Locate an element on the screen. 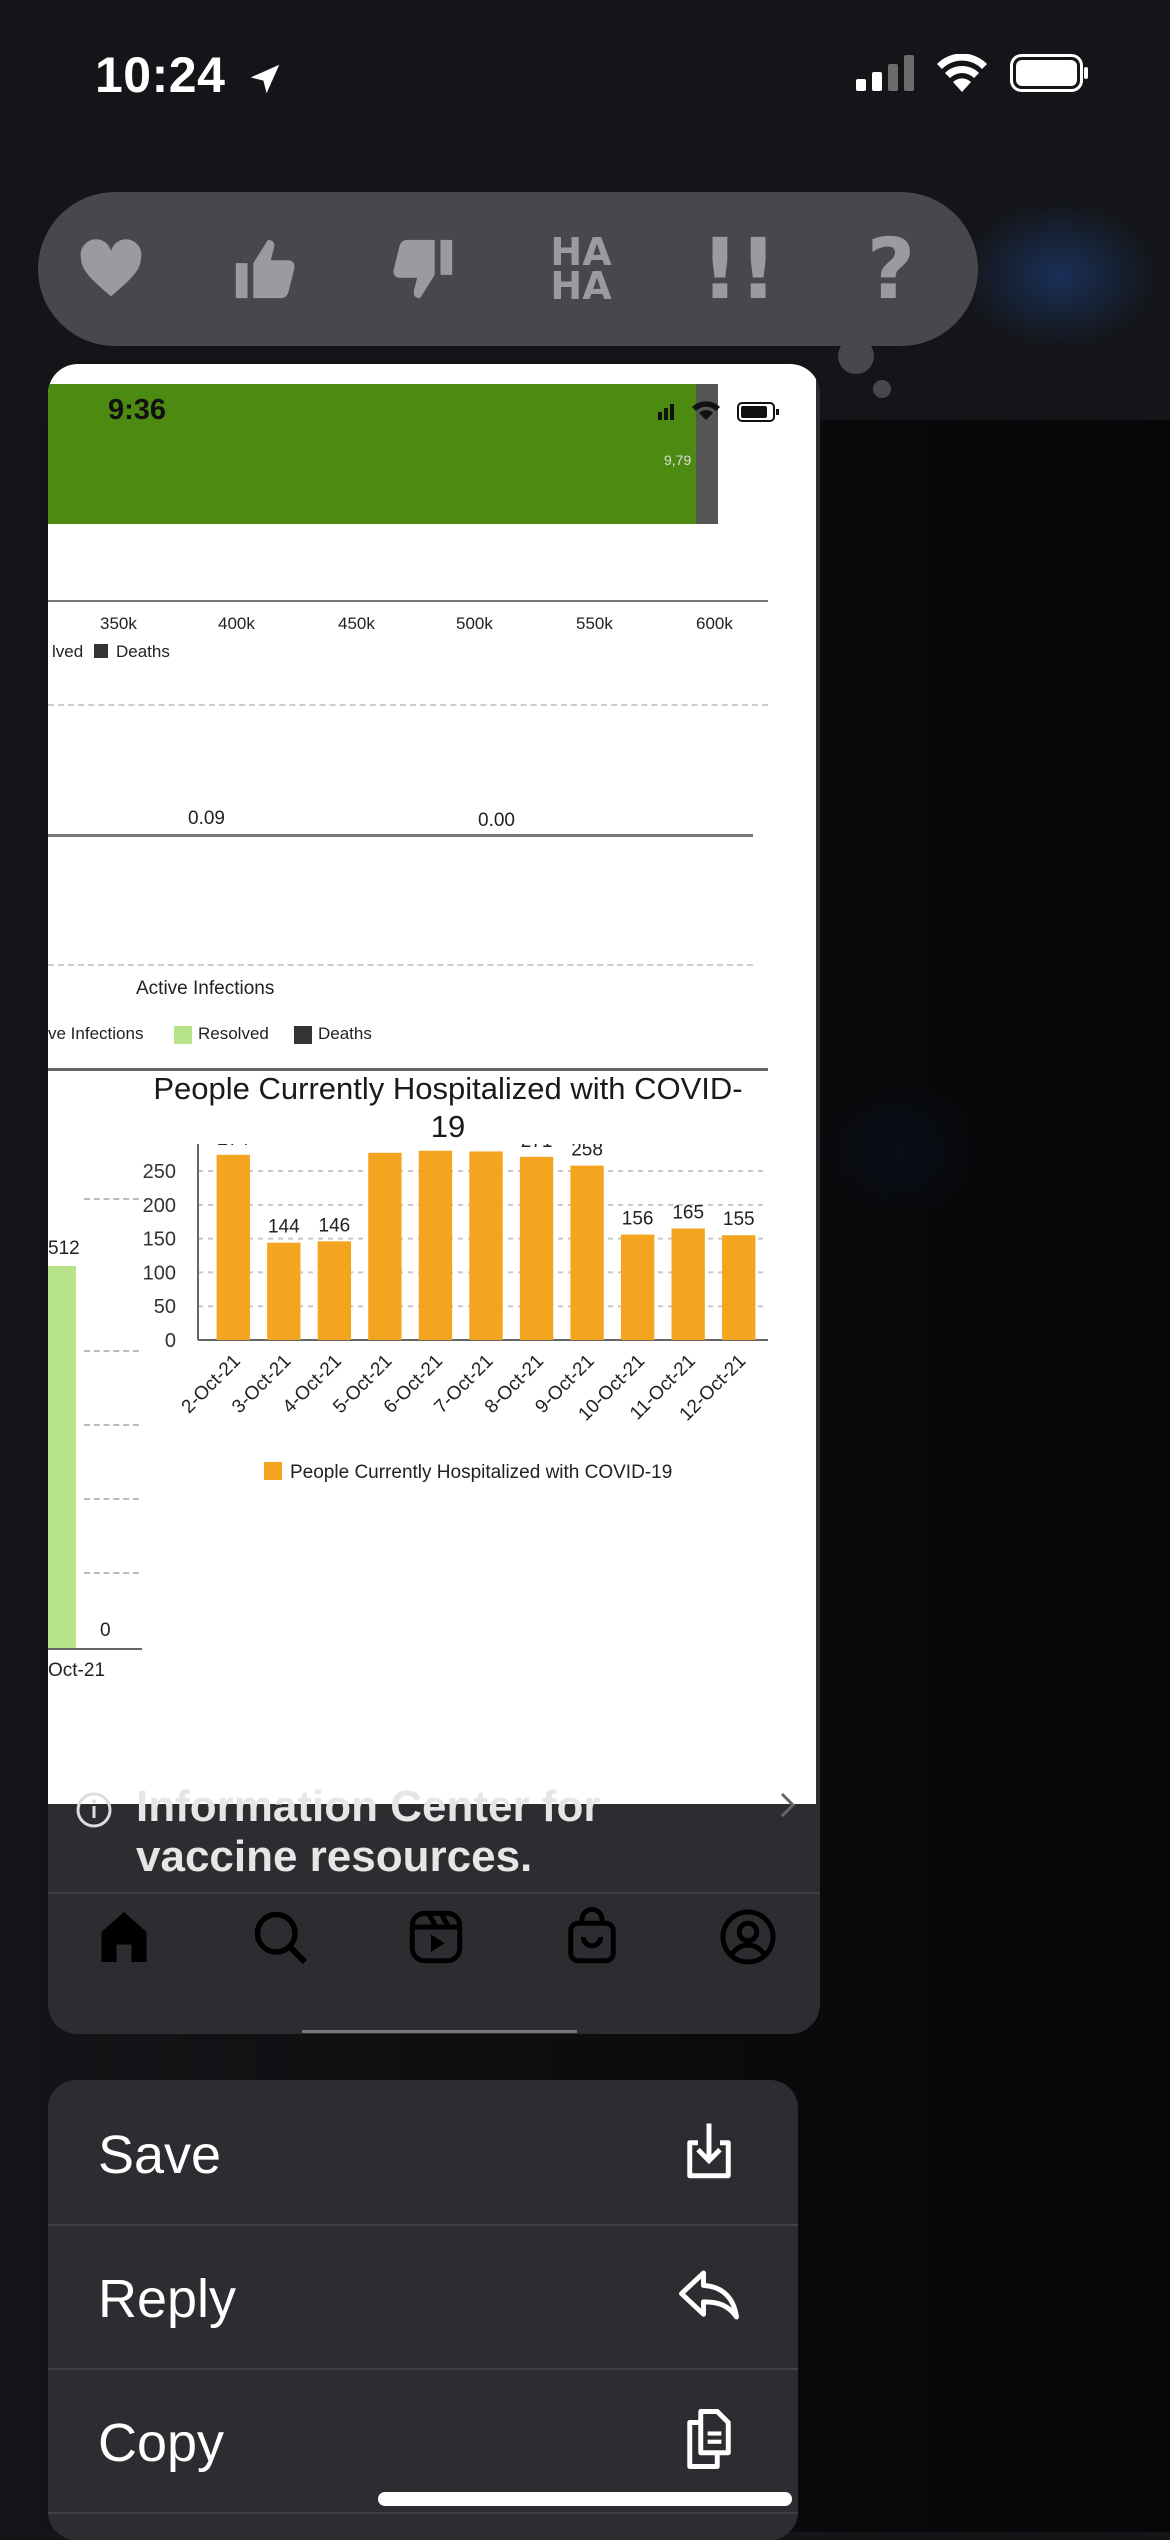 This screenshot has width=1170, height=2540. status-bar-time: 10:24 is located at coordinates (189, 75).